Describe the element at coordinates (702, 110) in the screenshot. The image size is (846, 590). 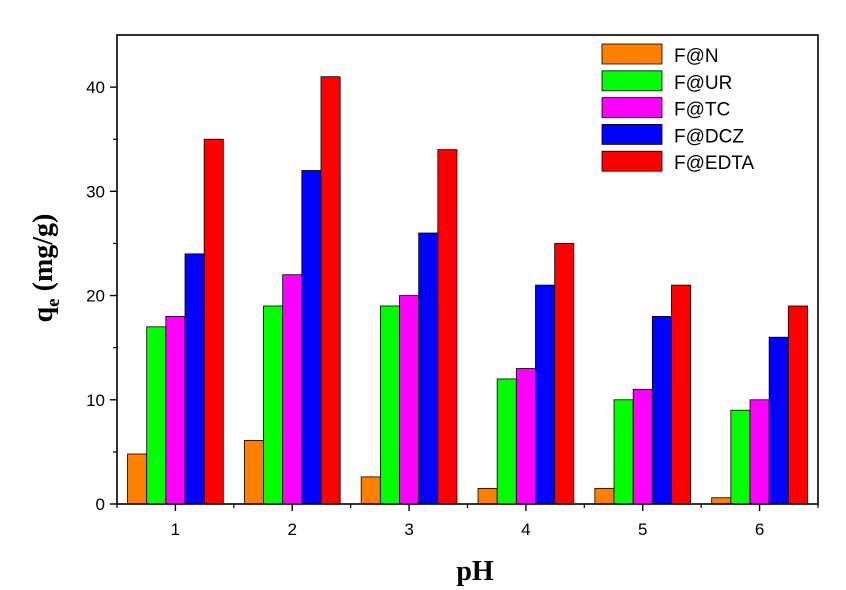
I see `legend-label: F@TC` at that location.